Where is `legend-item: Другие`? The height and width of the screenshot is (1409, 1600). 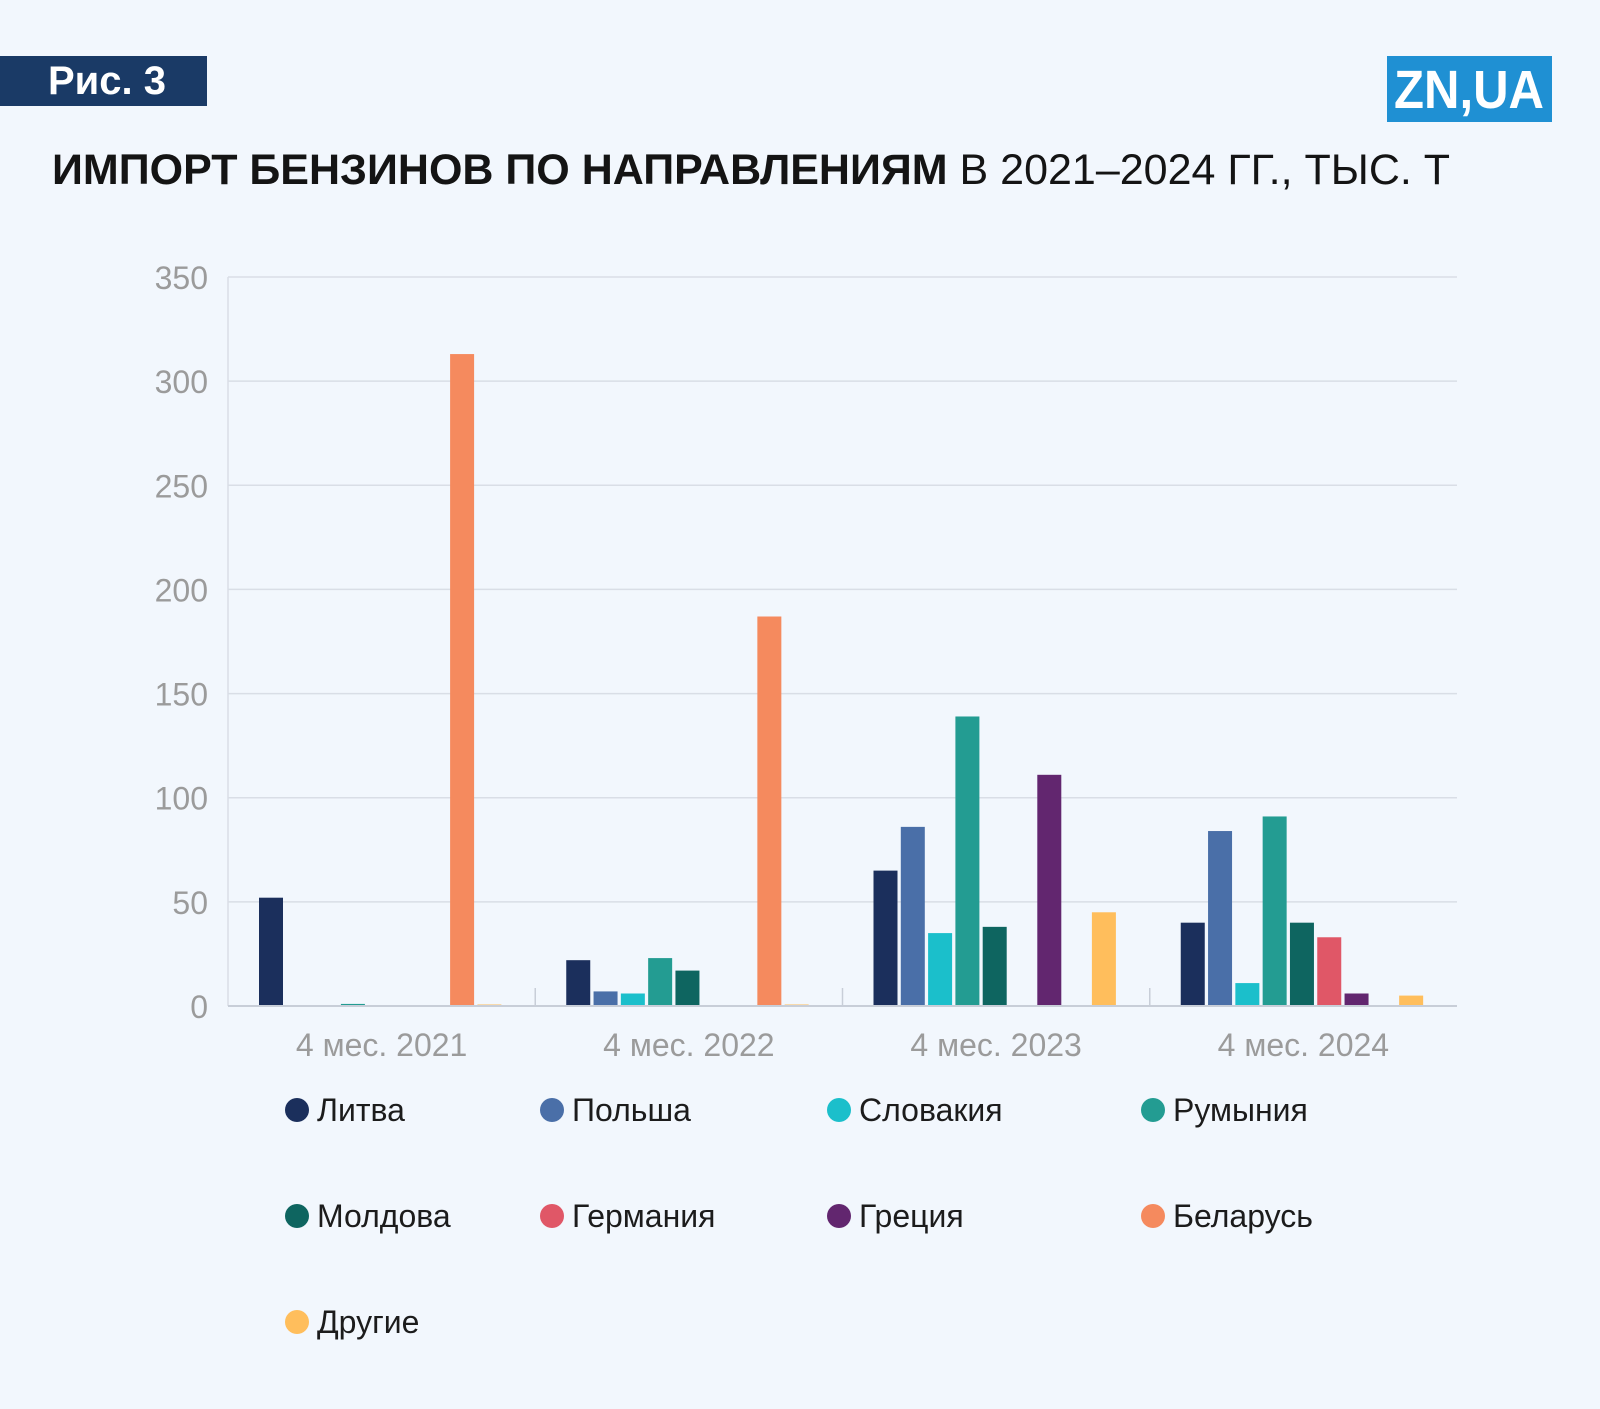
legend-item: Другие is located at coordinates (412, 1322).